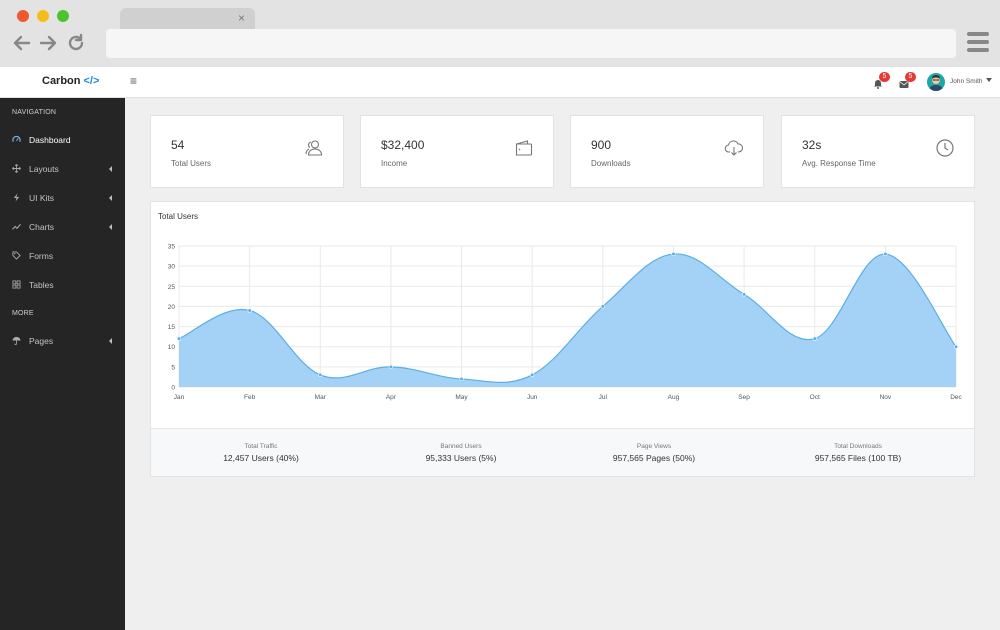 This screenshot has width=1000, height=630. Describe the element at coordinates (461, 397) in the screenshot. I see `x-tick-label: May` at that location.